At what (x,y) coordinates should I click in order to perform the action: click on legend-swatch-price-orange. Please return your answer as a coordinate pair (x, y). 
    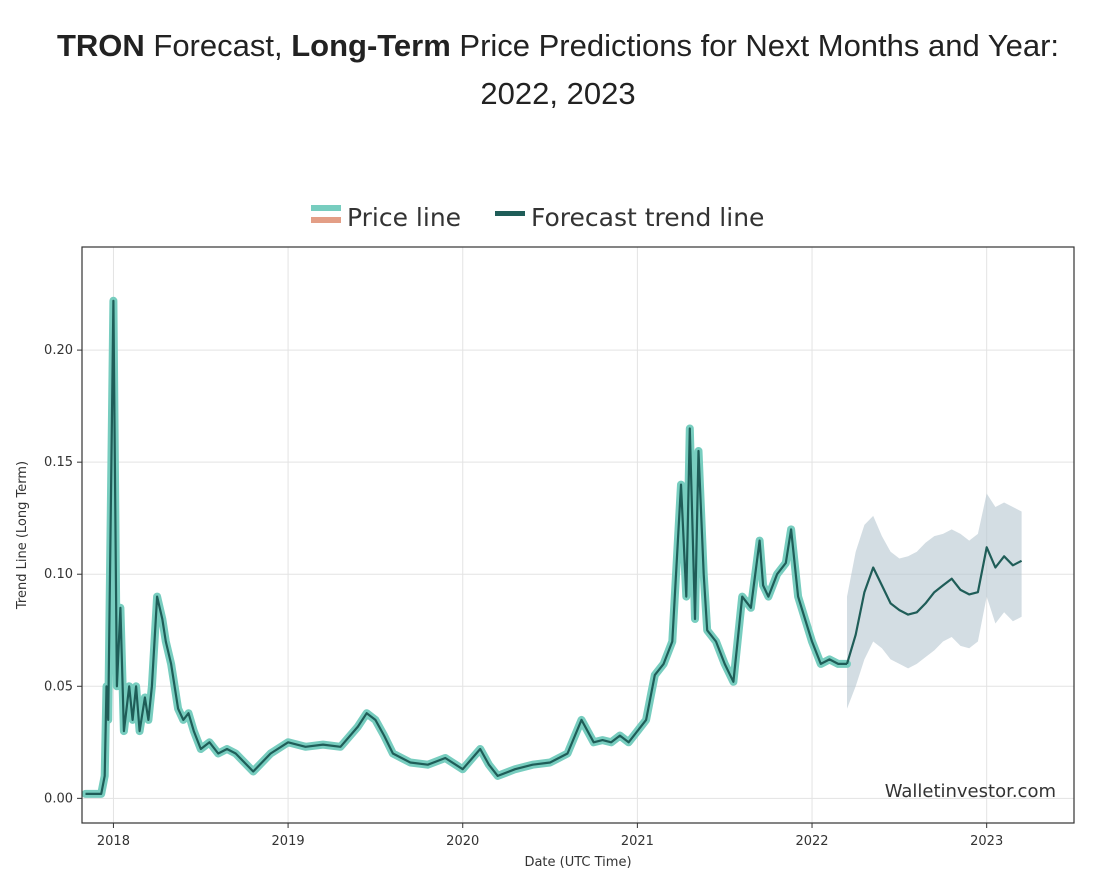
    Looking at the image, I should click on (326, 220).